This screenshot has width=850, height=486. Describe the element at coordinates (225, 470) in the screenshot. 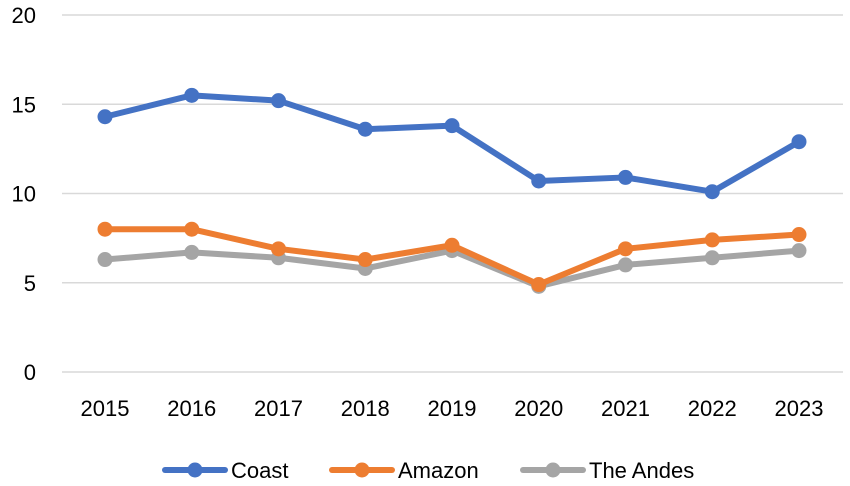

I see `legend-item-coast: Coast` at that location.